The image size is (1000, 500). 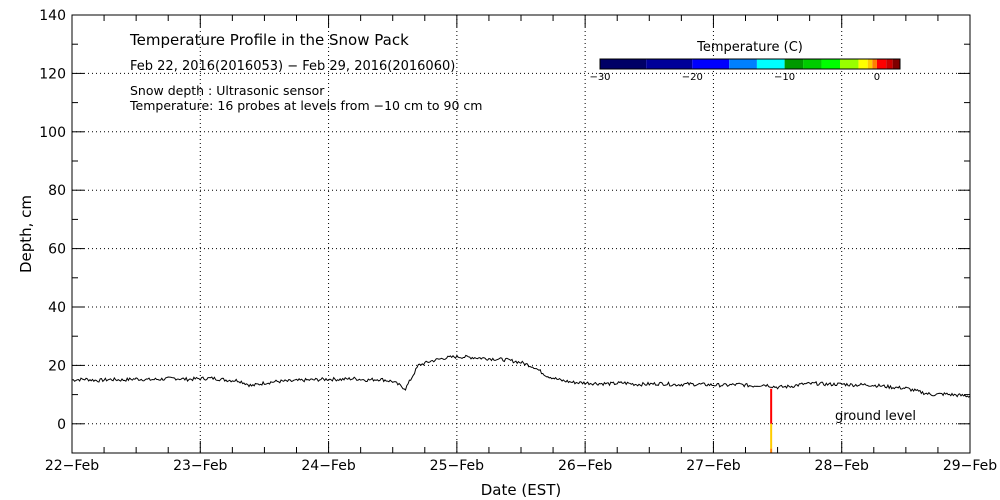 What do you see at coordinates (457, 466) in the screenshot?
I see `x-tick-label: 25−Feb` at bounding box center [457, 466].